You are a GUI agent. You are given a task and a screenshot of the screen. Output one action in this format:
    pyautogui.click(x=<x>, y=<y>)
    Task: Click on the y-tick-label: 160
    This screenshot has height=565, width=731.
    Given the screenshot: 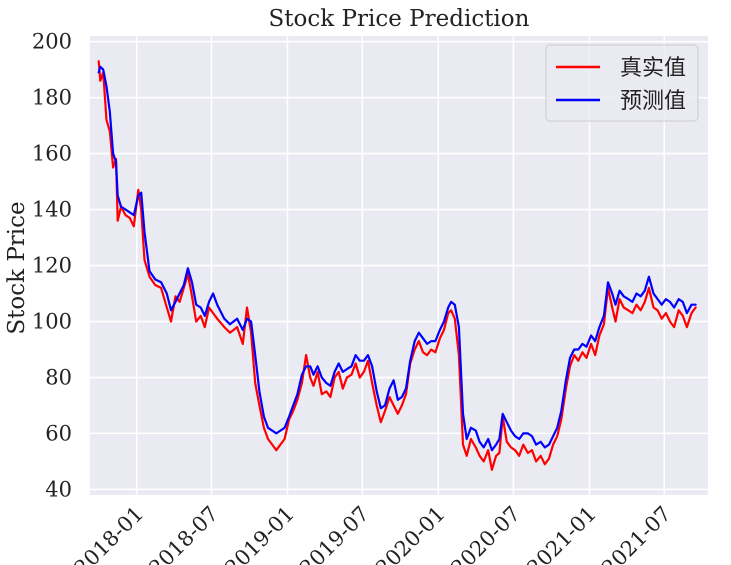 What is the action you would take?
    pyautogui.click(x=52, y=154)
    